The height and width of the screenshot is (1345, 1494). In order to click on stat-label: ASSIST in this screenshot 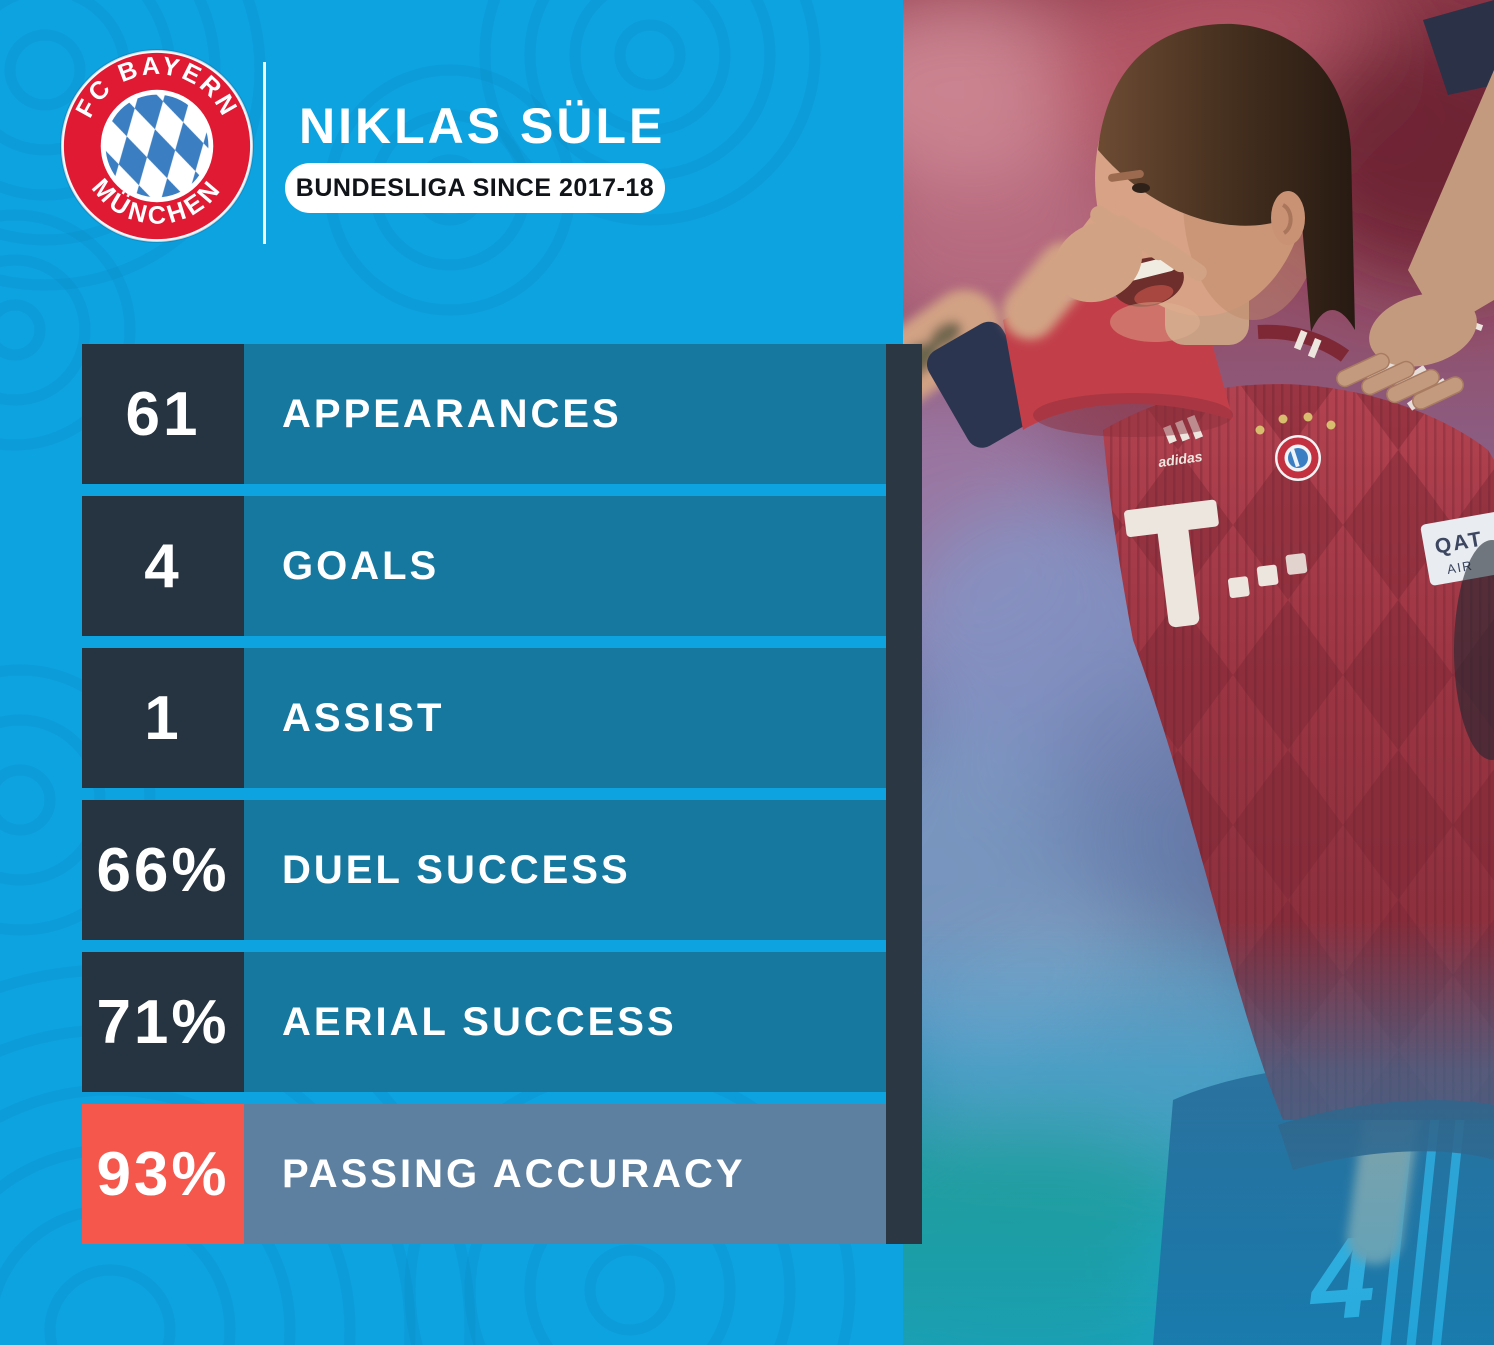, I will do `click(565, 718)`.